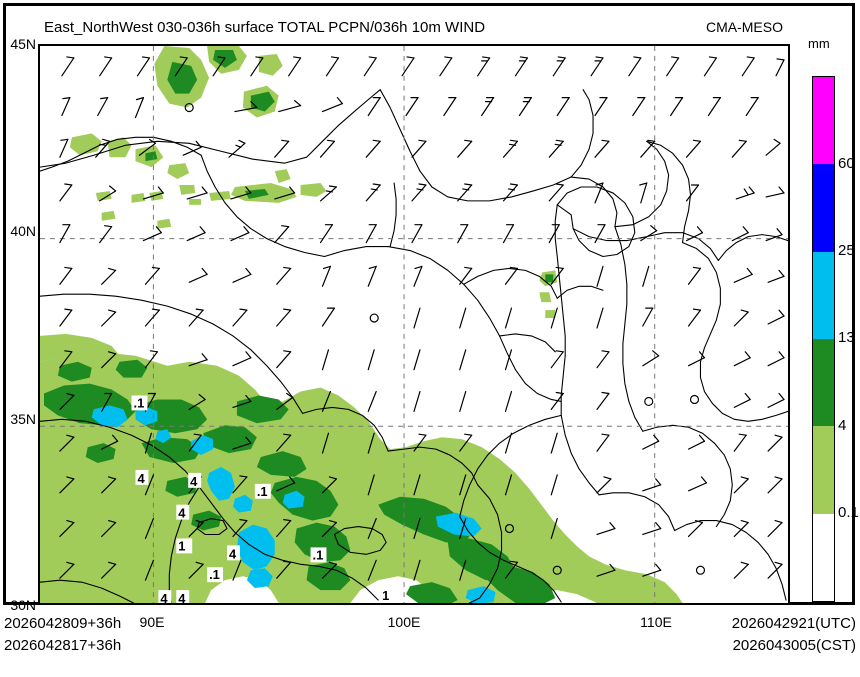 The width and height of the screenshot is (860, 677). Describe the element at coordinates (656, 622) in the screenshot. I see `lon-label-110e: 110E` at that location.